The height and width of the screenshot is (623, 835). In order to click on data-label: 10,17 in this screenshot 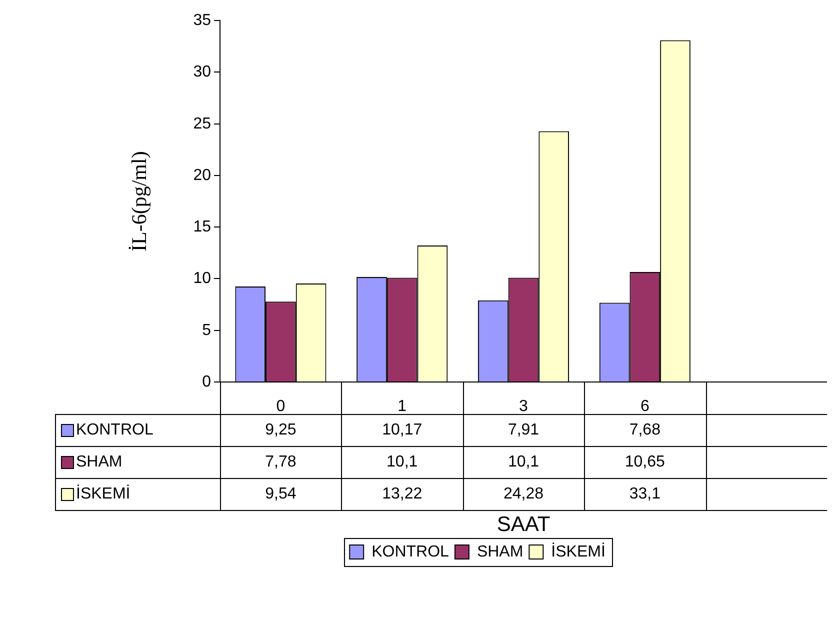, I will do `click(402, 429)`.